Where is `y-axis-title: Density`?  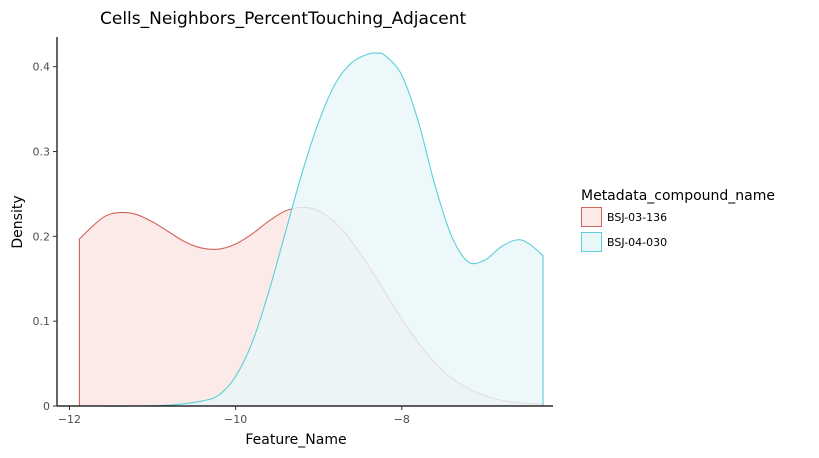 y-axis-title: Density is located at coordinates (18, 221).